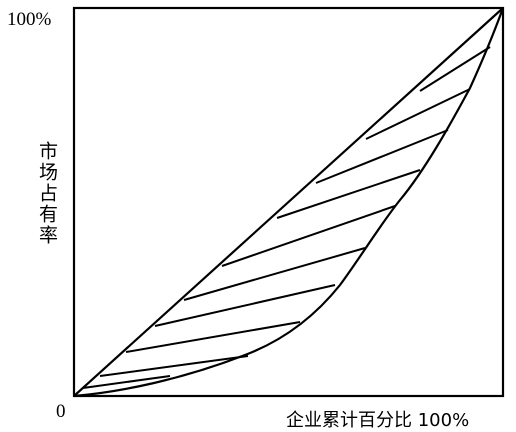 The height and width of the screenshot is (432, 516). What do you see at coordinates (377, 420) in the screenshot?
I see `x-axis-label: 企业累计百分比 100%` at bounding box center [377, 420].